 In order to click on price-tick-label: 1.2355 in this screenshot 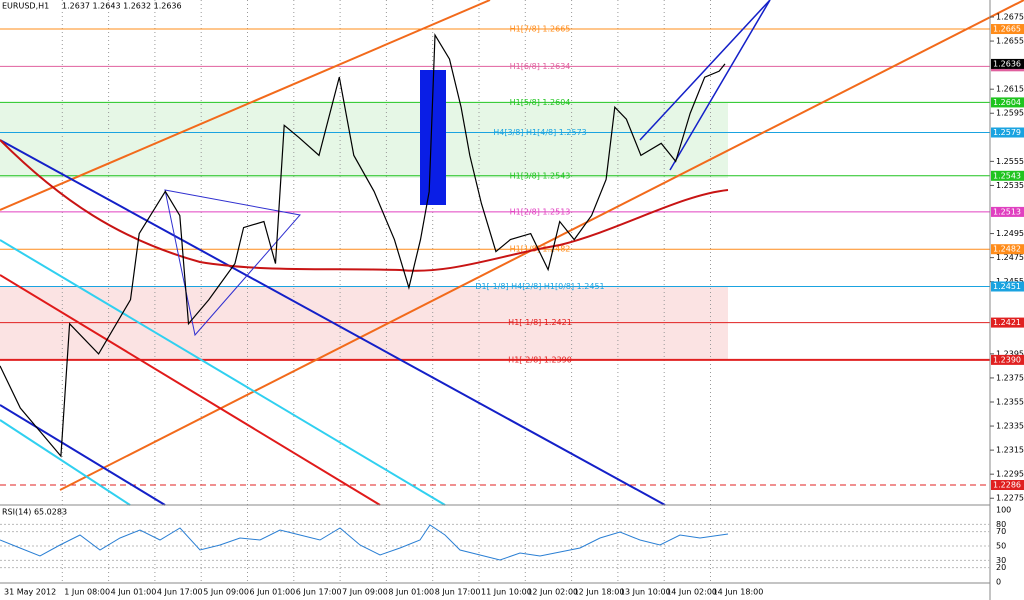, I will do `click(1010, 401)`.